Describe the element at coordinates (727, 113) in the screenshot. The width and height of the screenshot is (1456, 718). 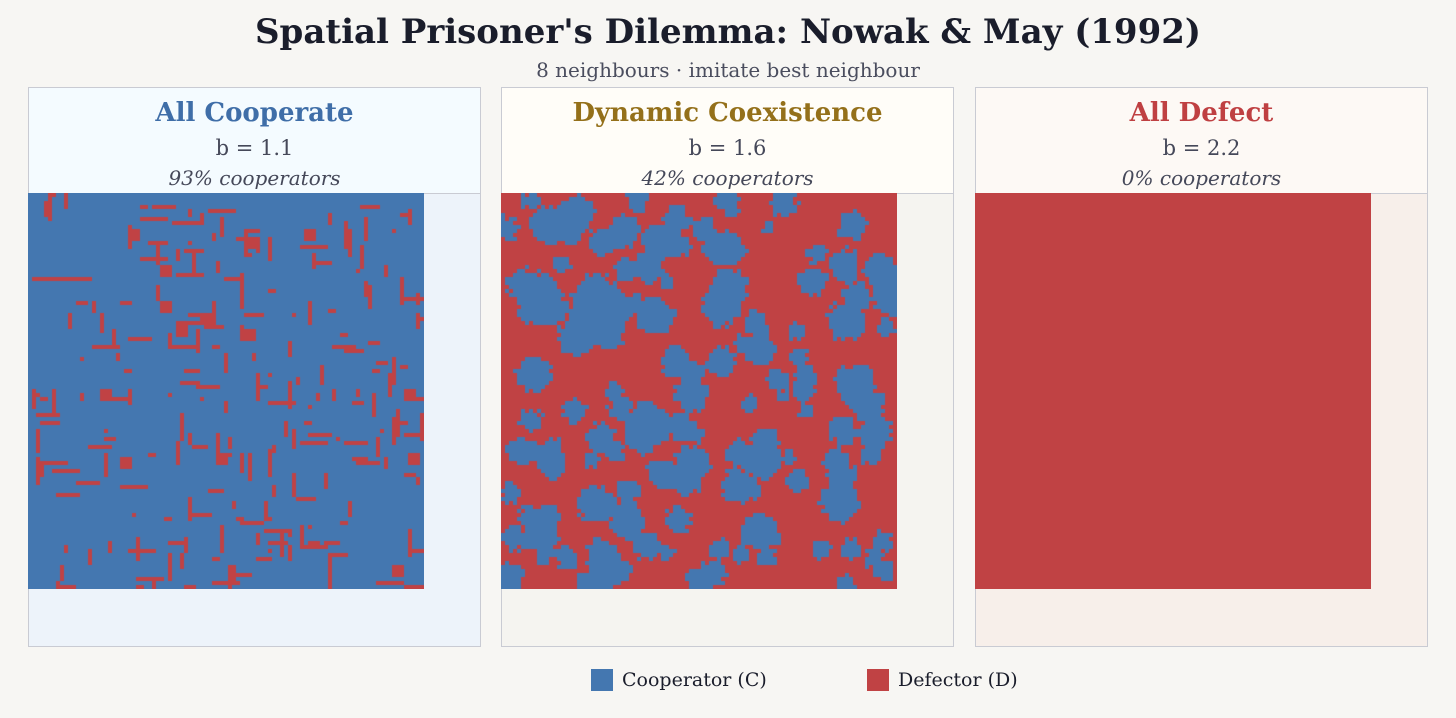
I see `panel-title: Dynamic Coexistence` at that location.